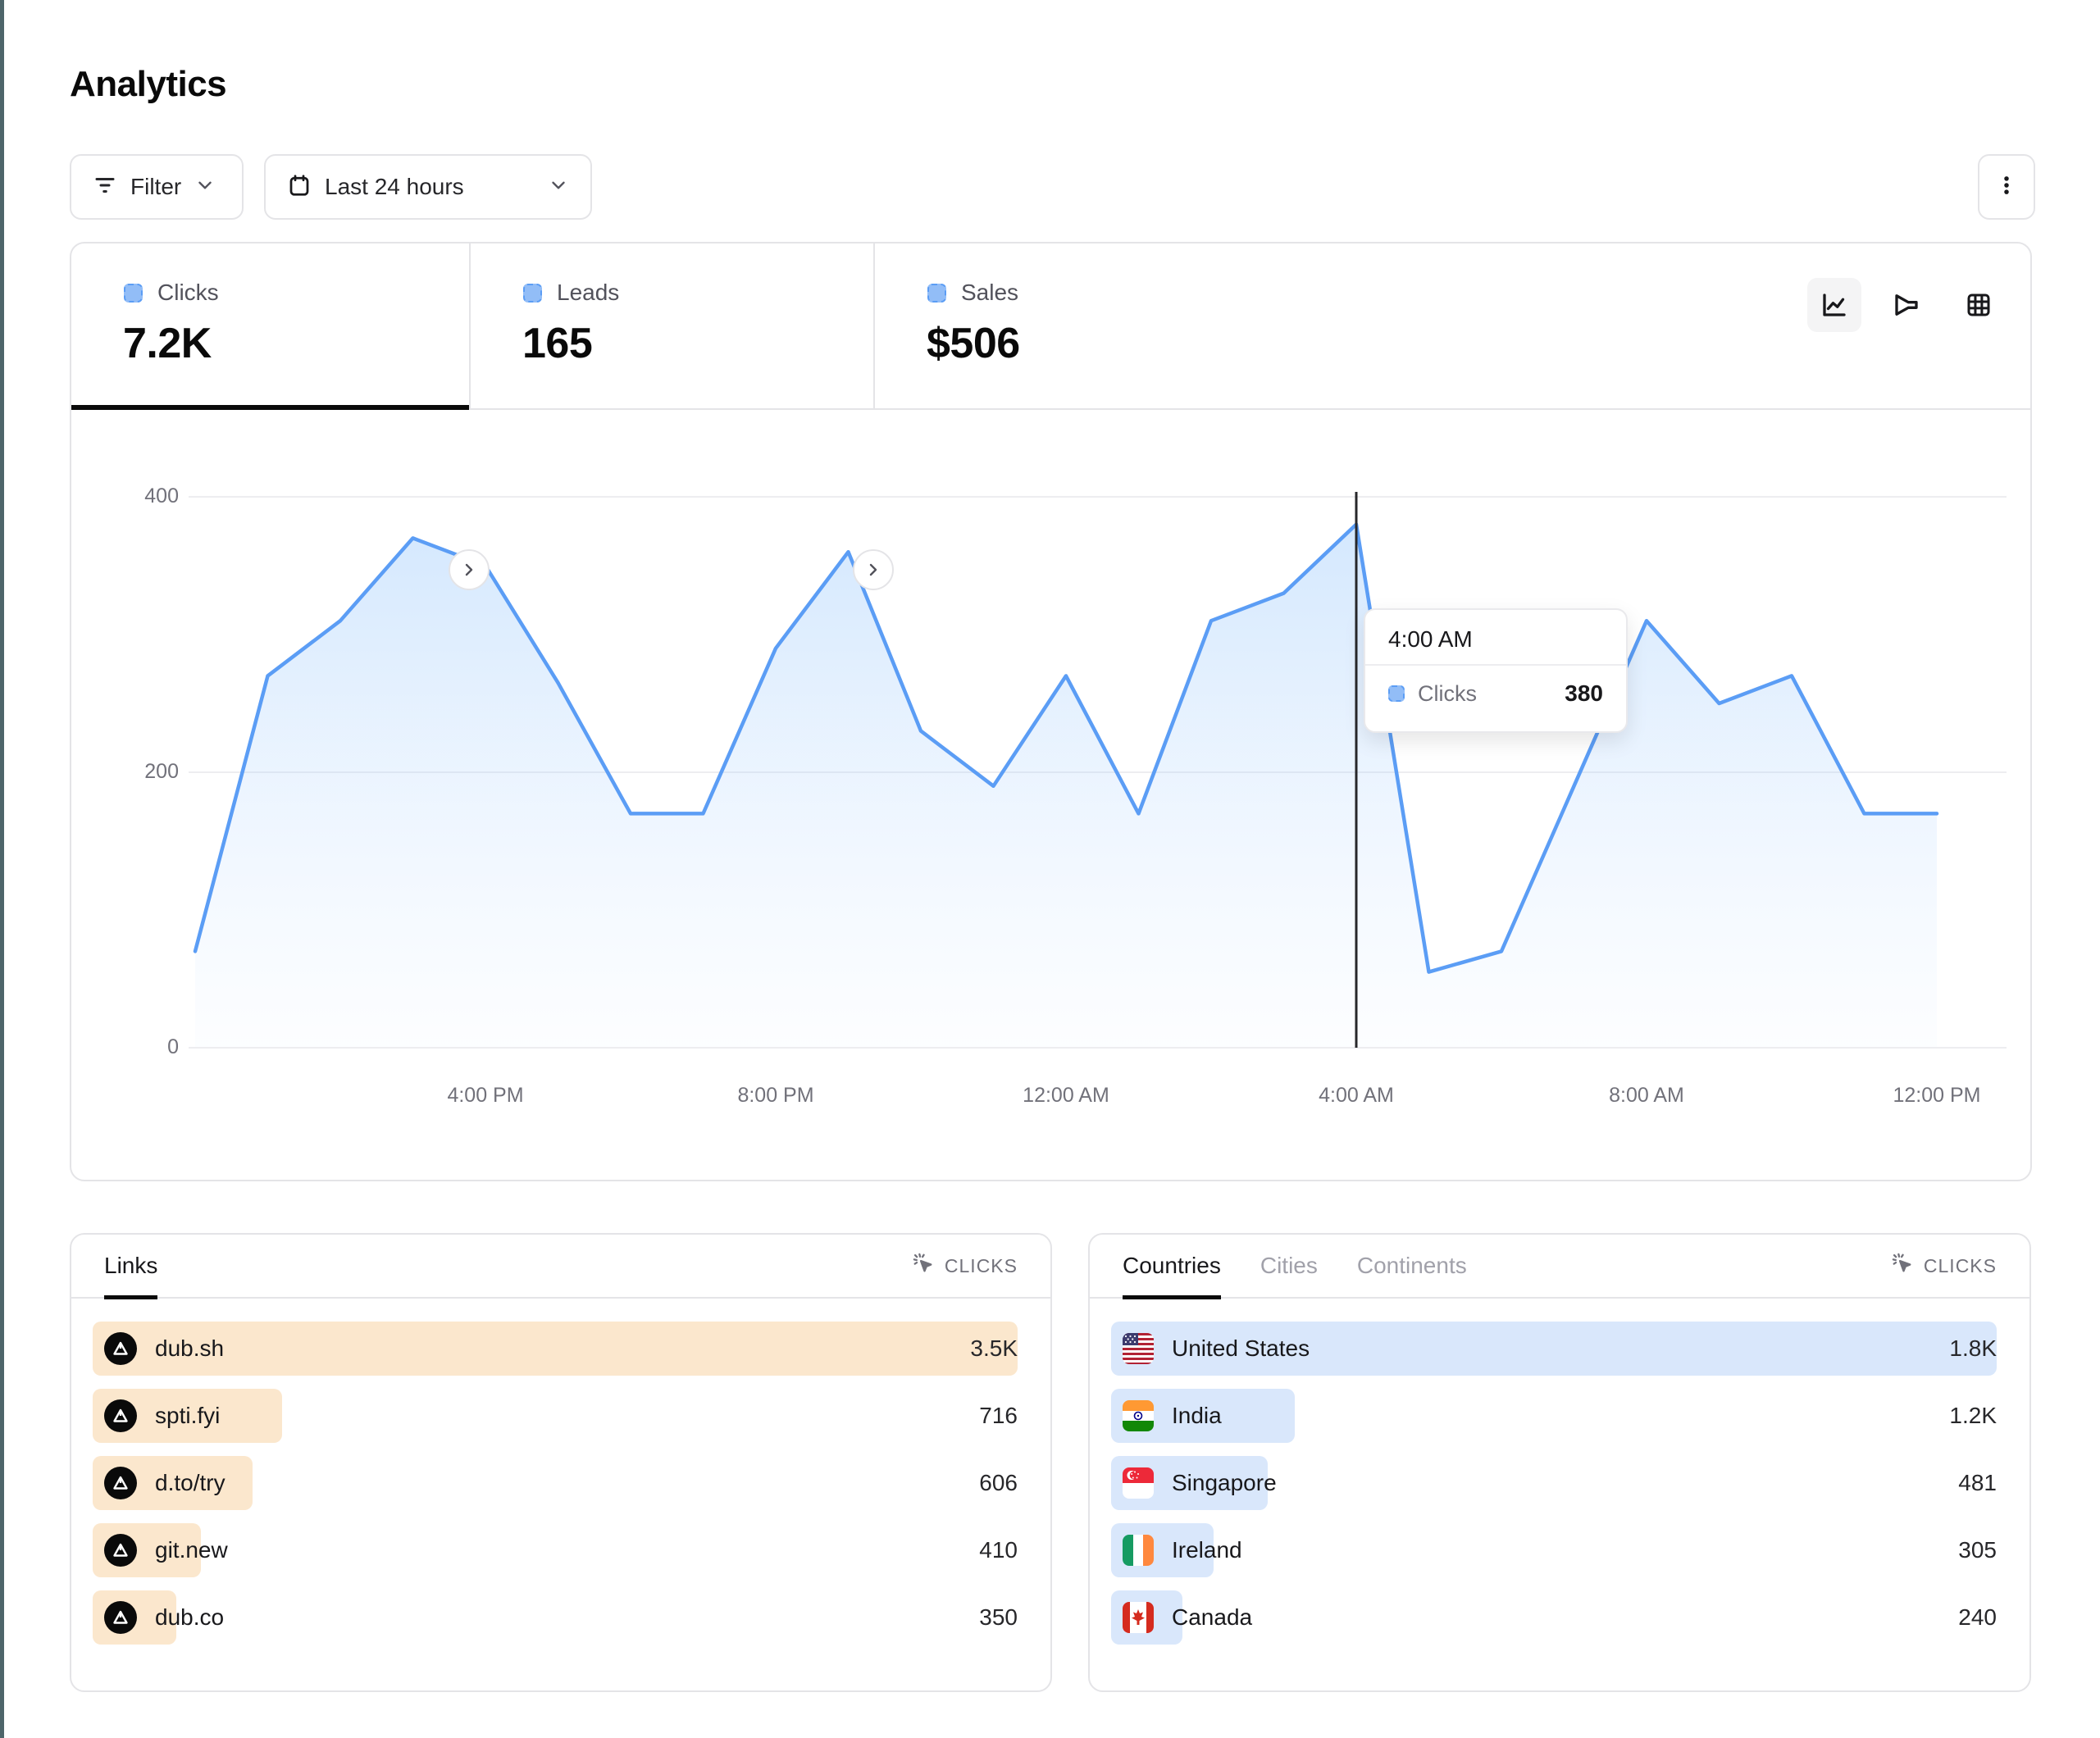 The image size is (2100, 1738). I want to click on row-label: Canada, so click(1212, 1617).